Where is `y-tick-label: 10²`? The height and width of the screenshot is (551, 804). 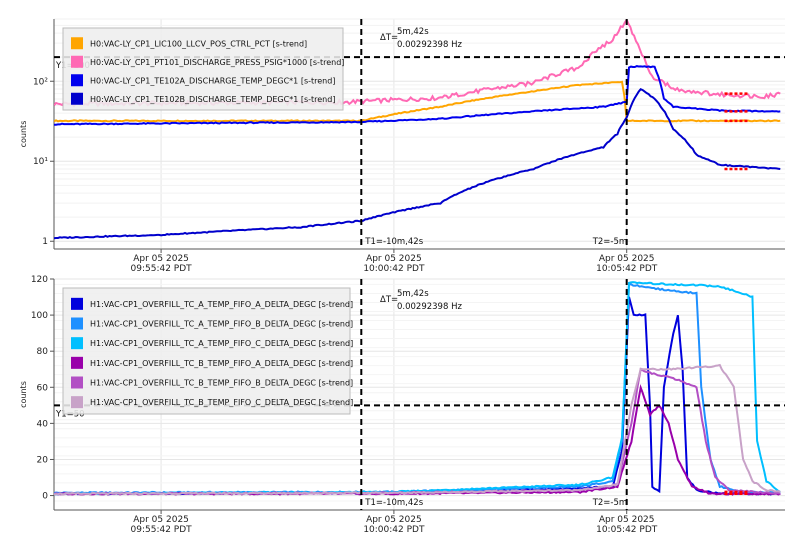
y-tick-label: 10² is located at coordinates (40, 82).